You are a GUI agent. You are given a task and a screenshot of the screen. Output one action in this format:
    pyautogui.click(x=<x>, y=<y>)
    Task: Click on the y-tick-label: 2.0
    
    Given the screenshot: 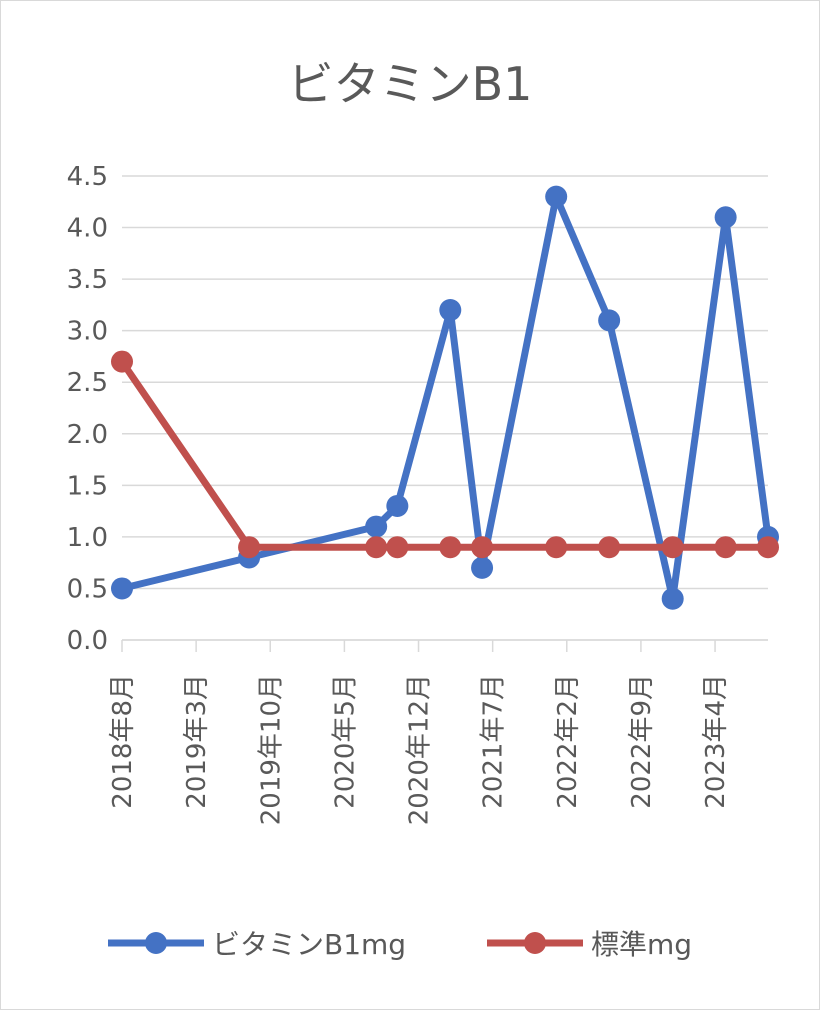 What is the action you would take?
    pyautogui.click(x=87, y=435)
    